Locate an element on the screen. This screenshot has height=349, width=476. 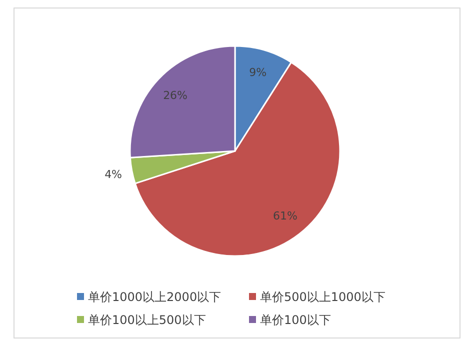
legend-label: 单价100以上500以下 is located at coordinates (147, 320).